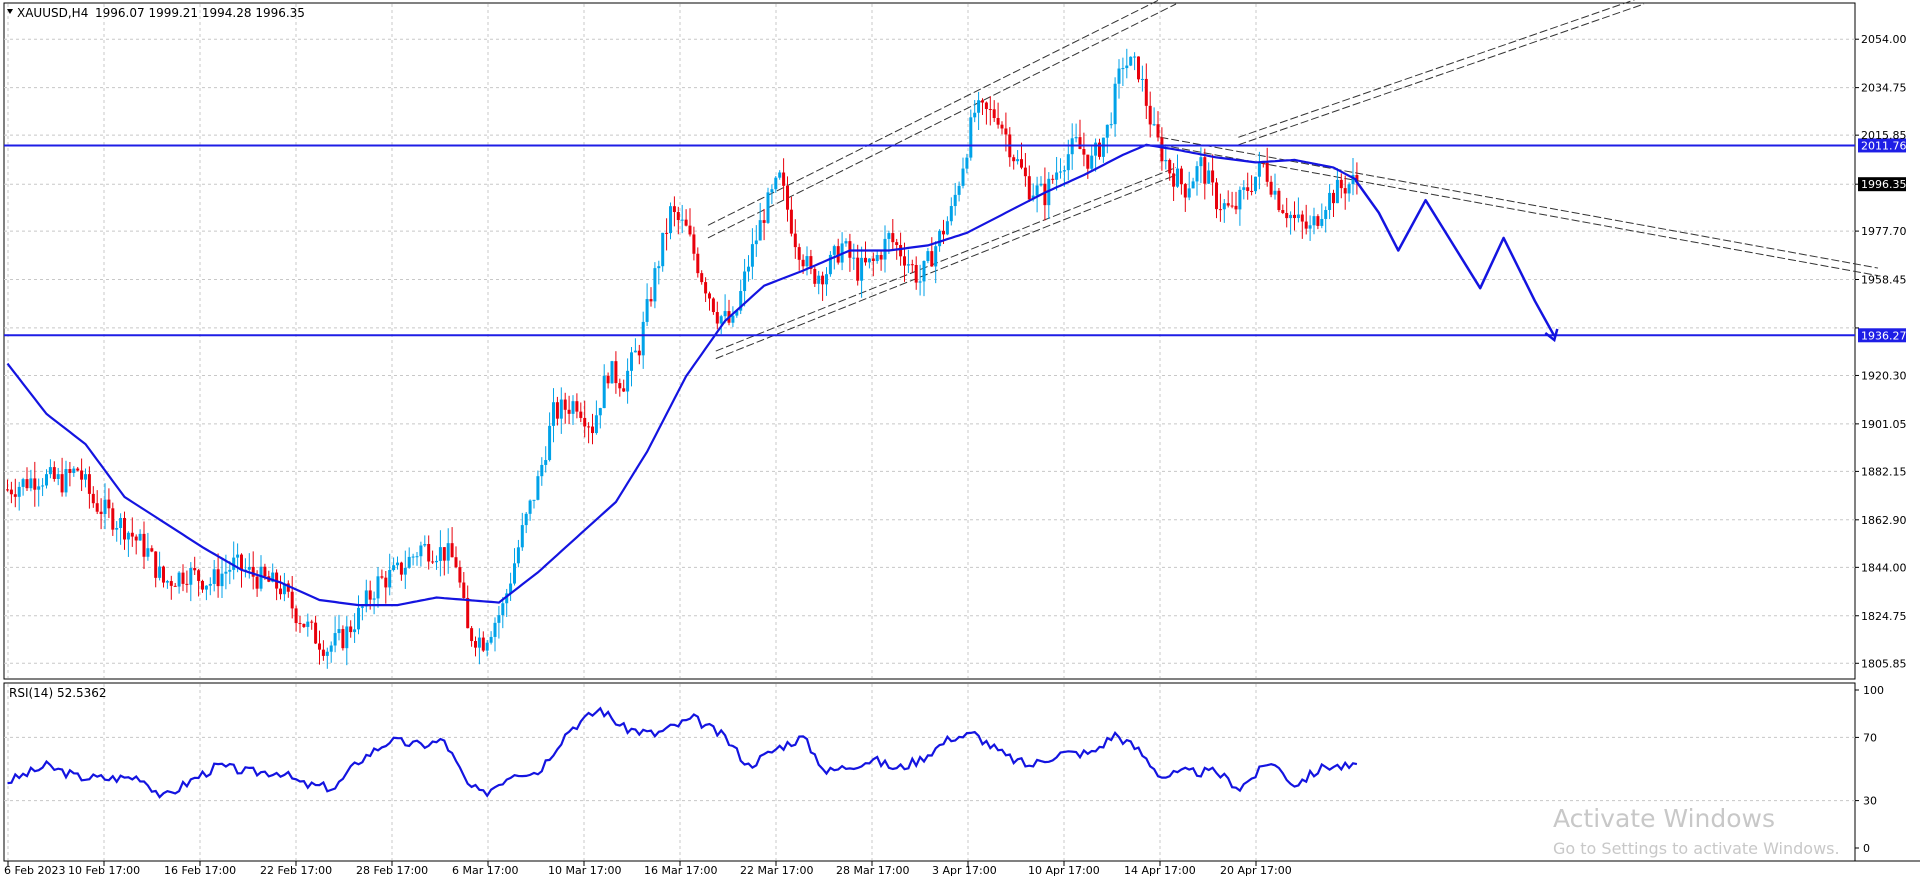 Image resolution: width=1920 pixels, height=889 pixels. What do you see at coordinates (392, 870) in the screenshot?
I see `time-tick-label: 28 Feb 17:00` at bounding box center [392, 870].